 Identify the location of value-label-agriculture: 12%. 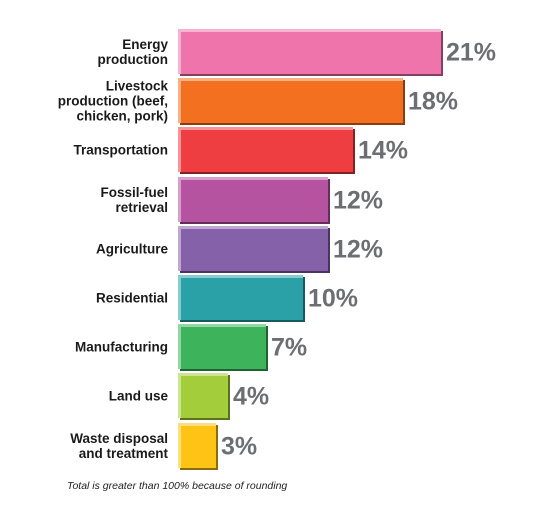
(358, 250).